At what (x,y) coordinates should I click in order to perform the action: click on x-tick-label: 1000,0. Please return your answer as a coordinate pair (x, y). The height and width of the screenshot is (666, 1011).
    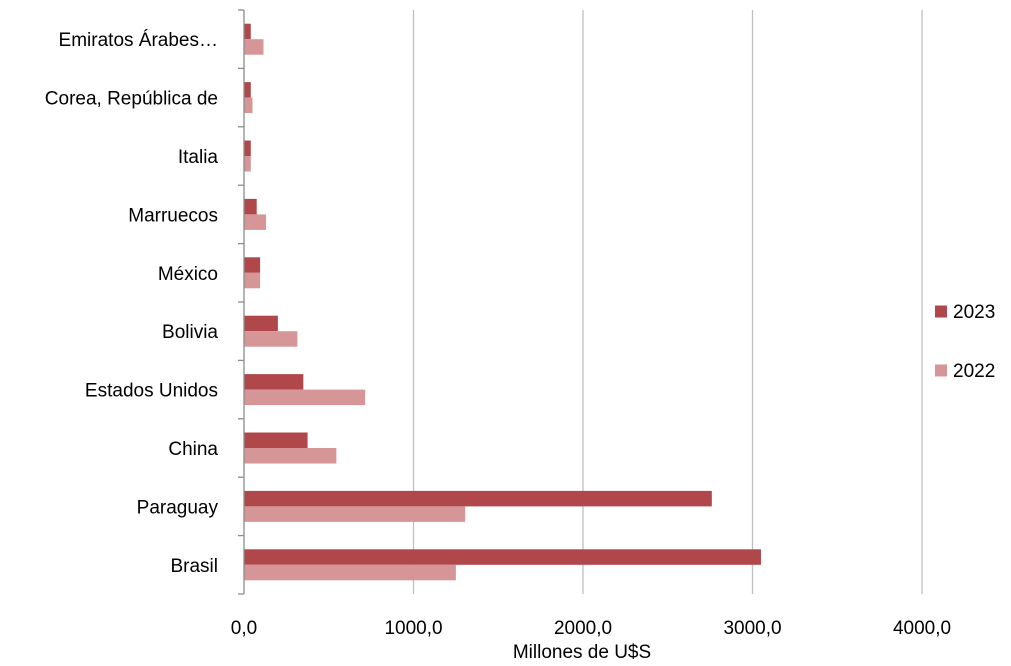
    Looking at the image, I should click on (413, 628).